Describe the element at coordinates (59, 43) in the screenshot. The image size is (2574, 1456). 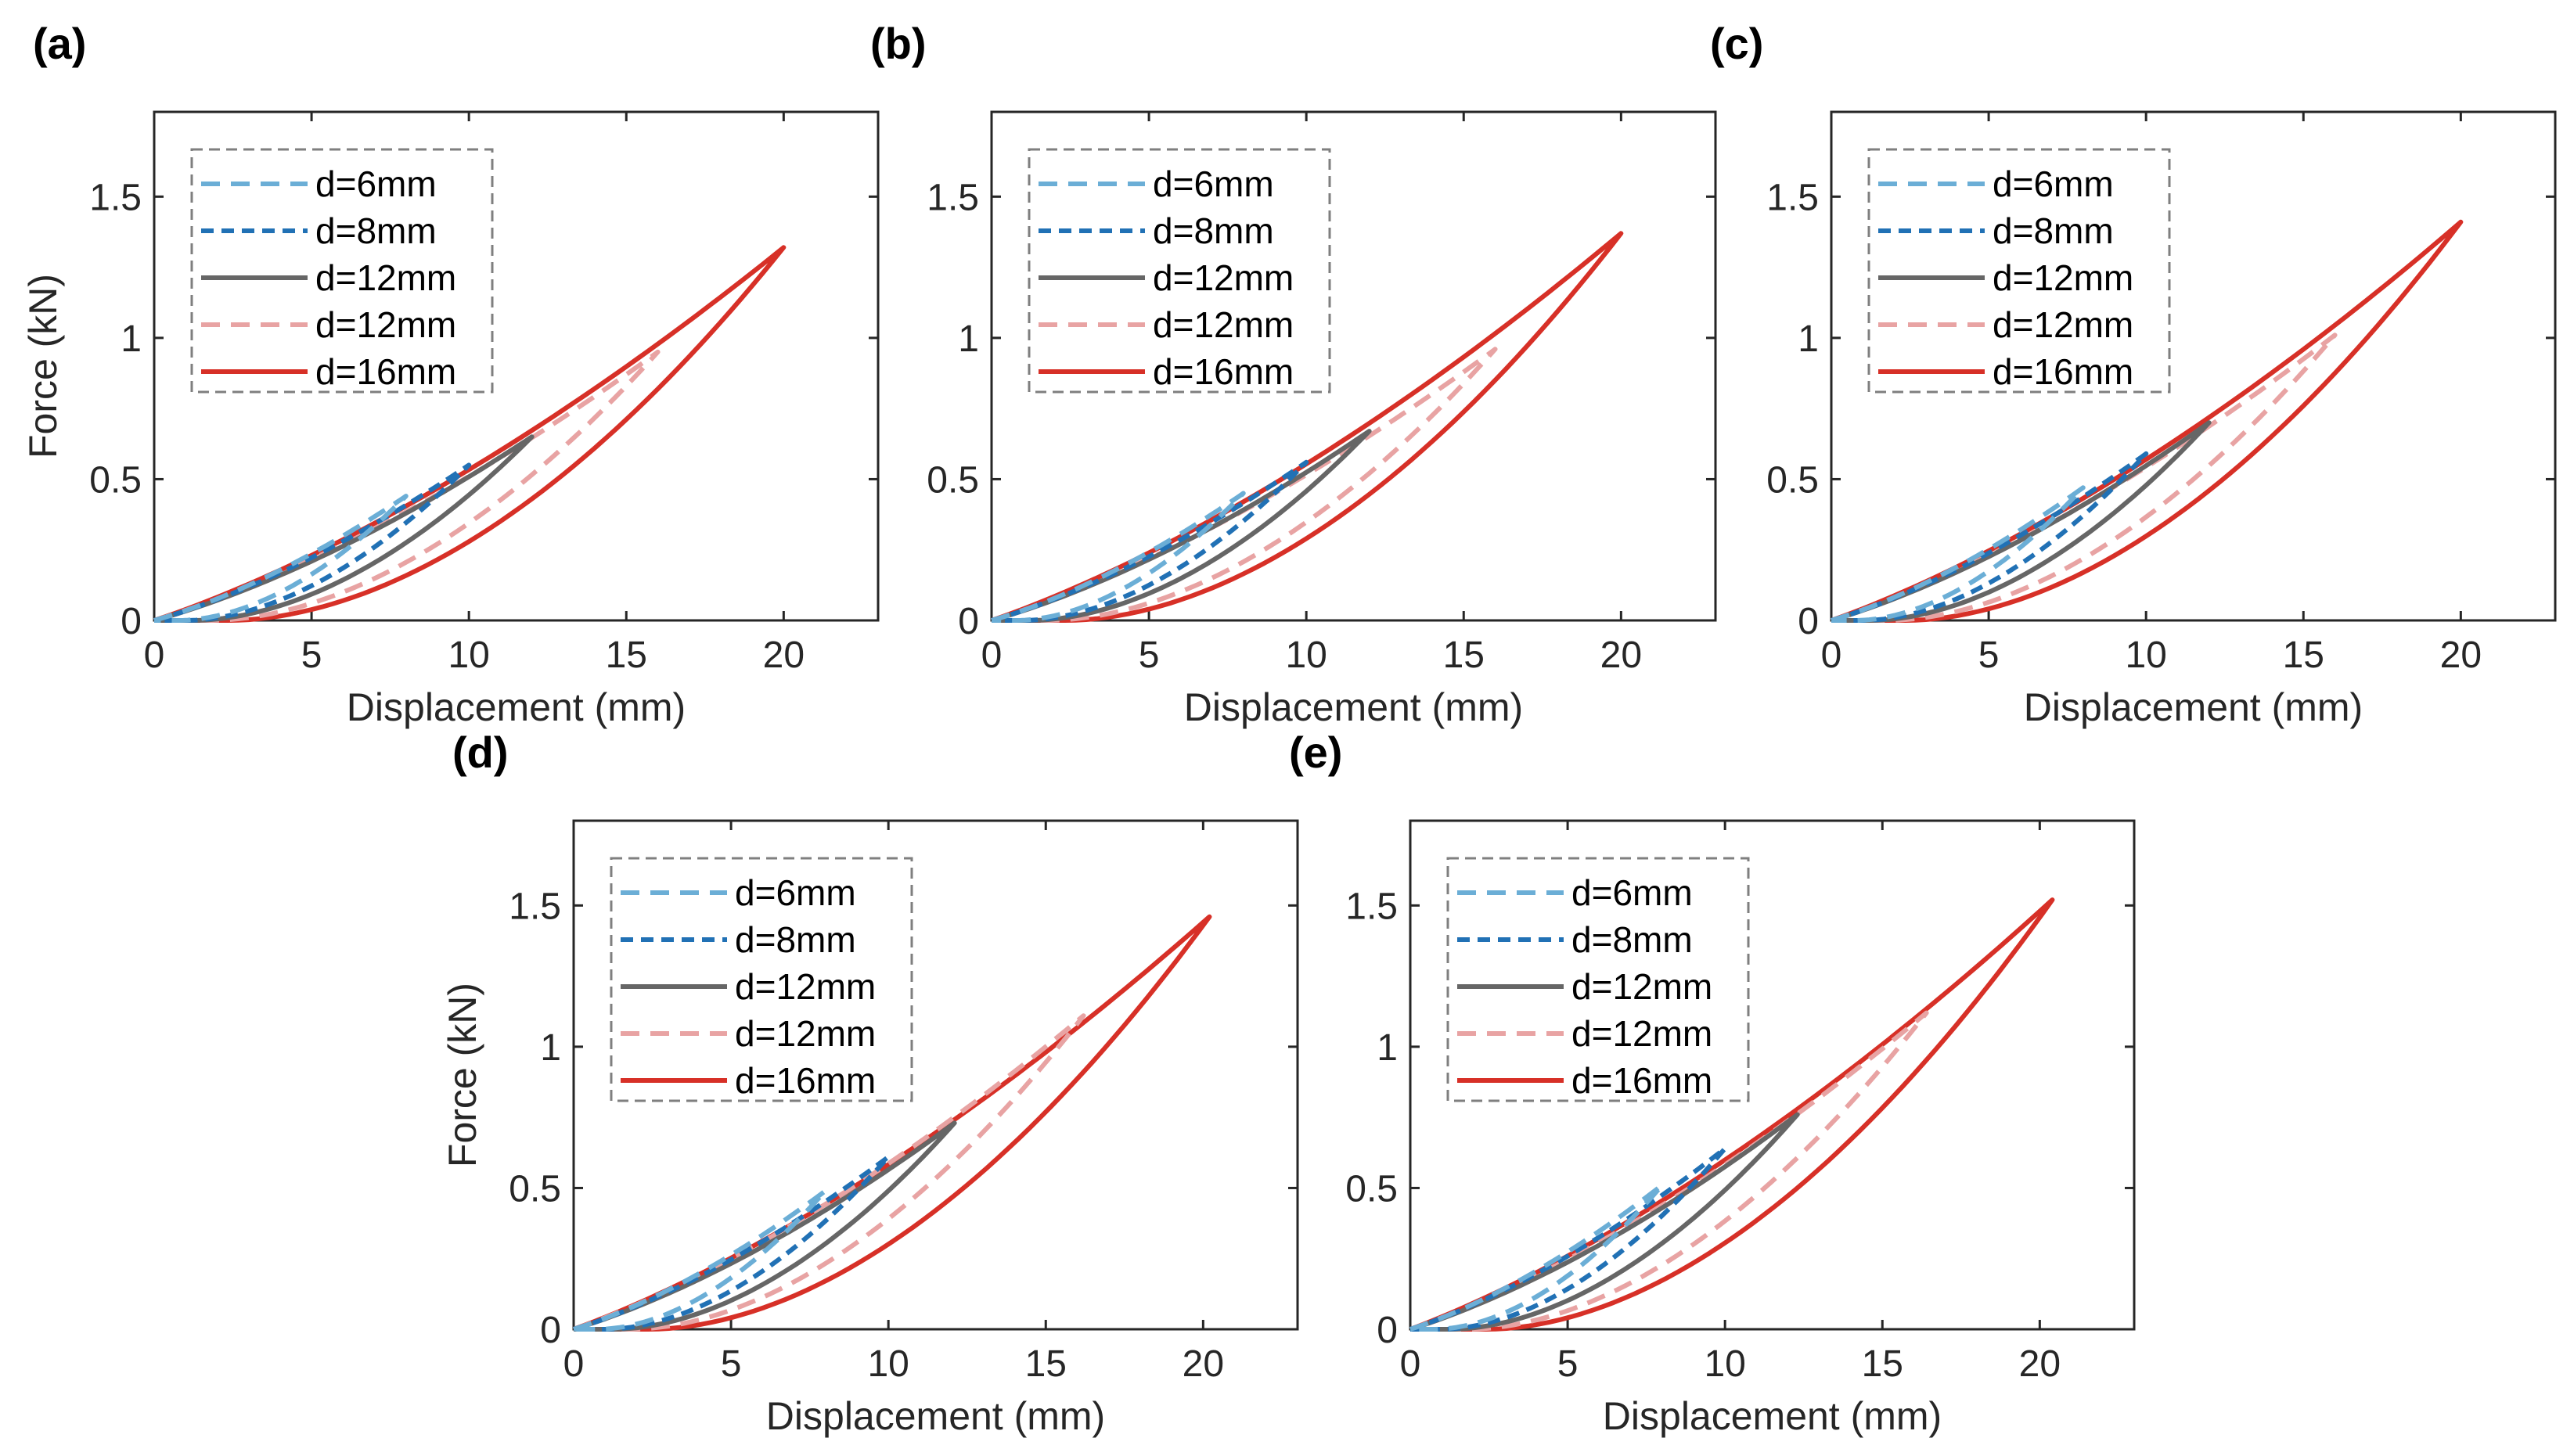
I see `panel-label: (a)` at that location.